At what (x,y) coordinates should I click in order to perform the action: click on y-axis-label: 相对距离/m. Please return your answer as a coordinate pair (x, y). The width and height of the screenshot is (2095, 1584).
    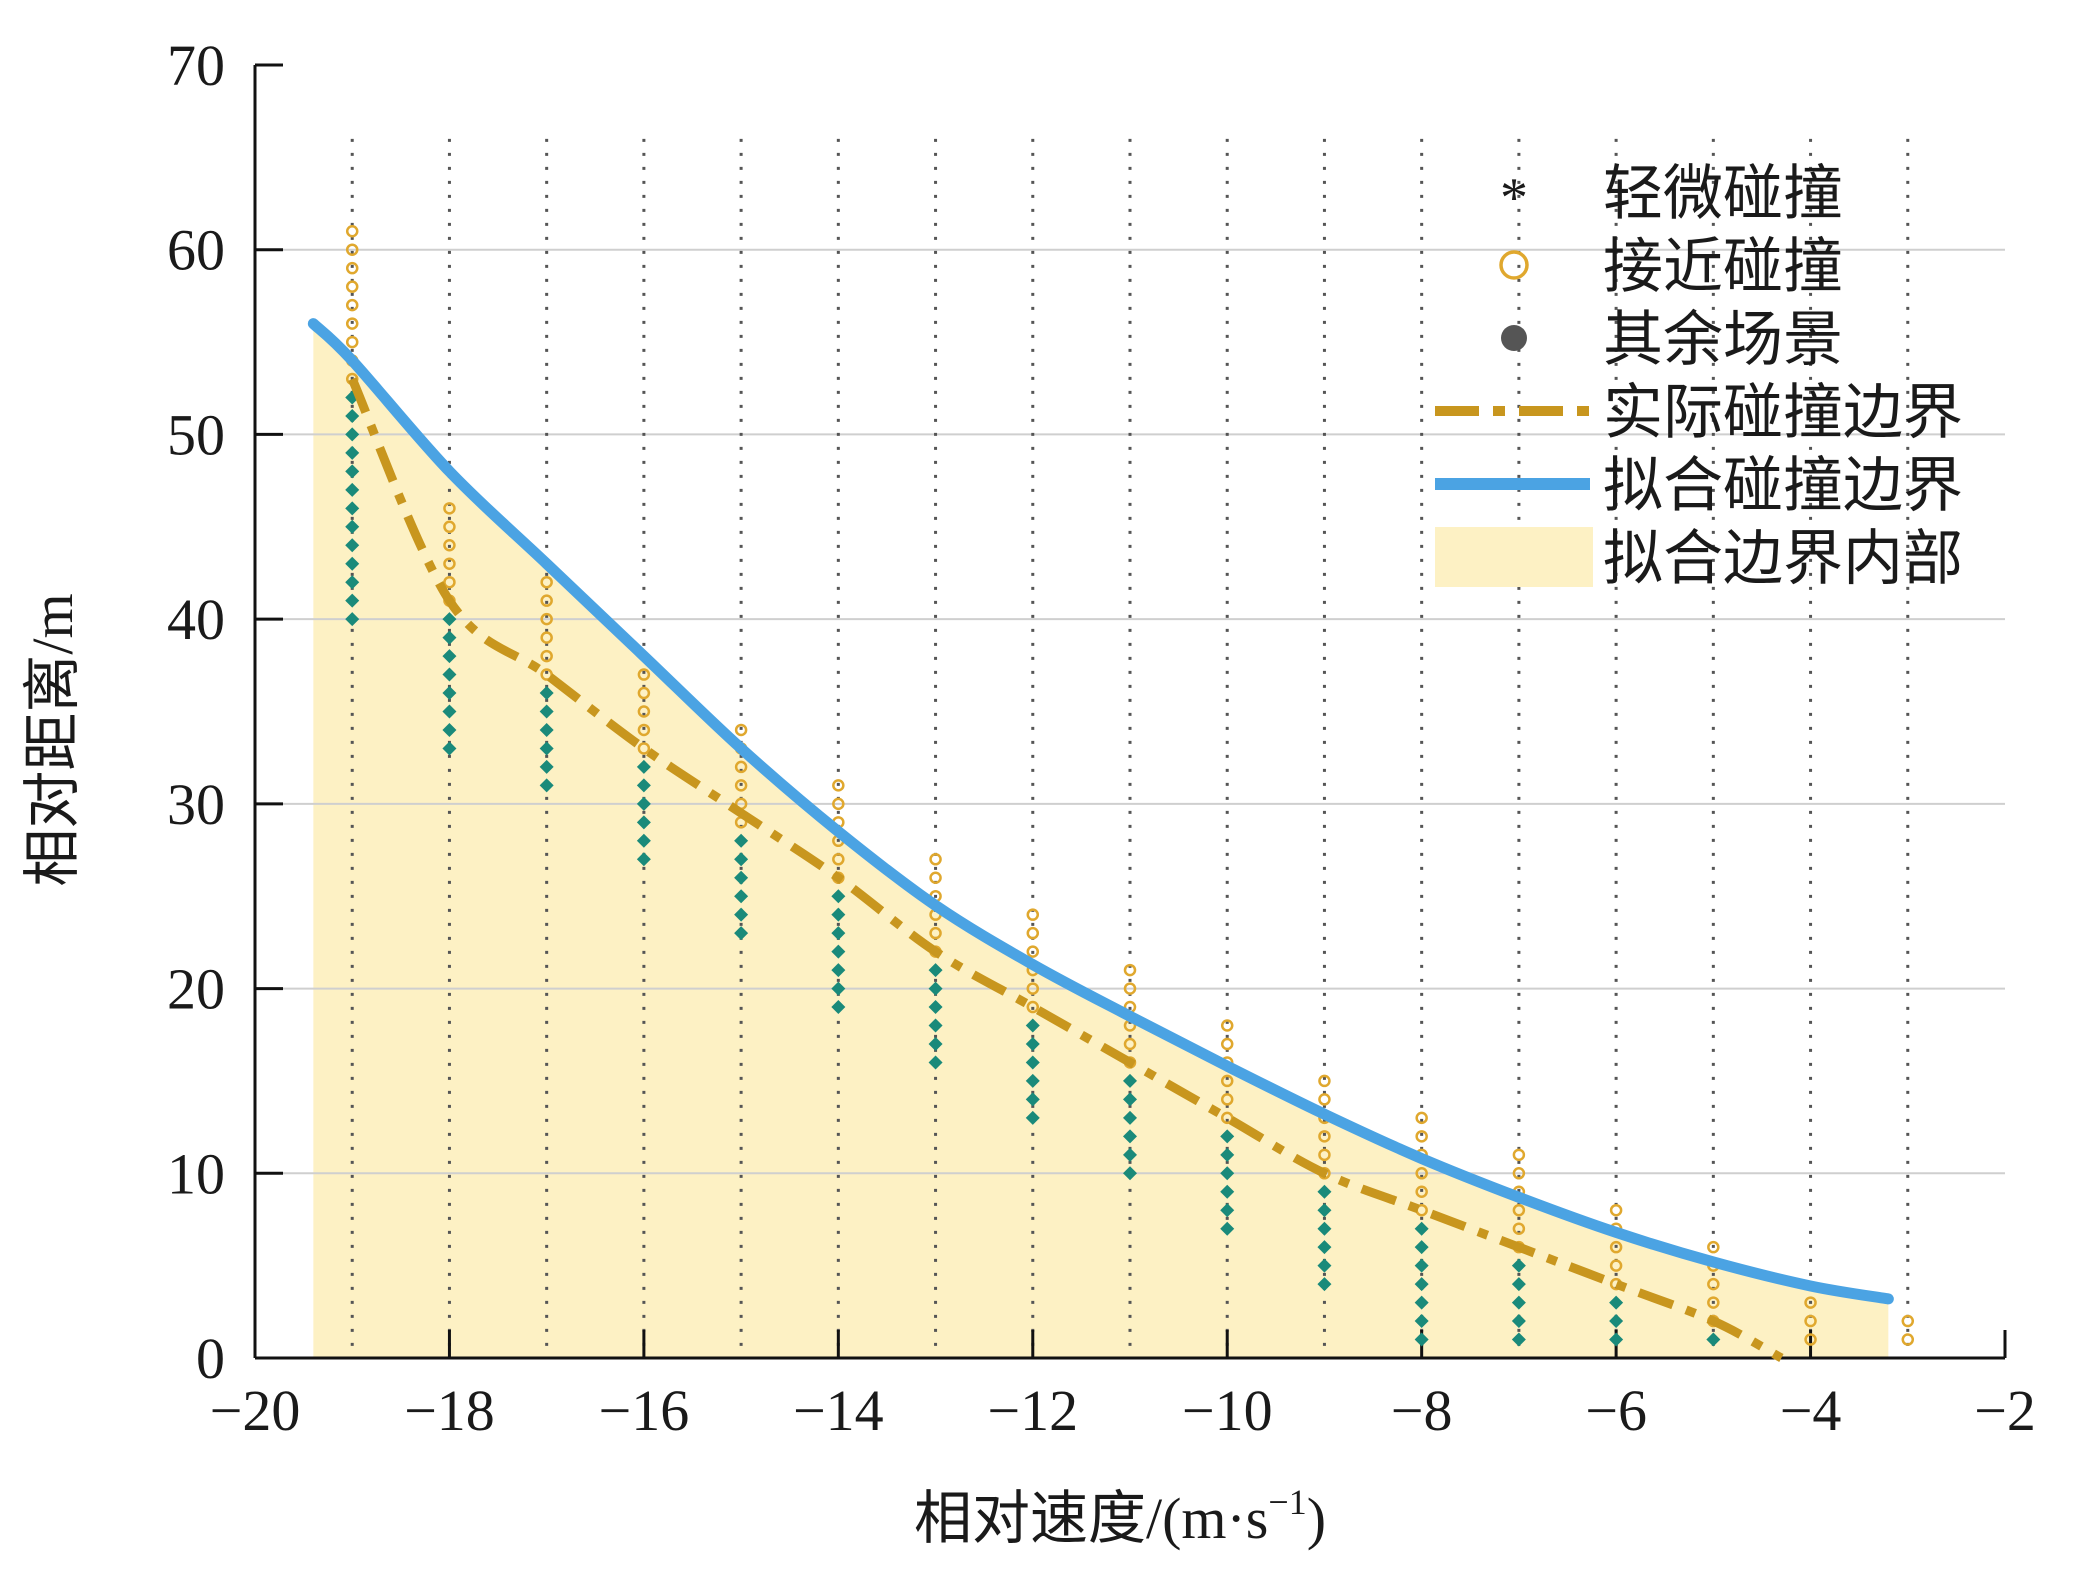
    Looking at the image, I should click on (52, 739).